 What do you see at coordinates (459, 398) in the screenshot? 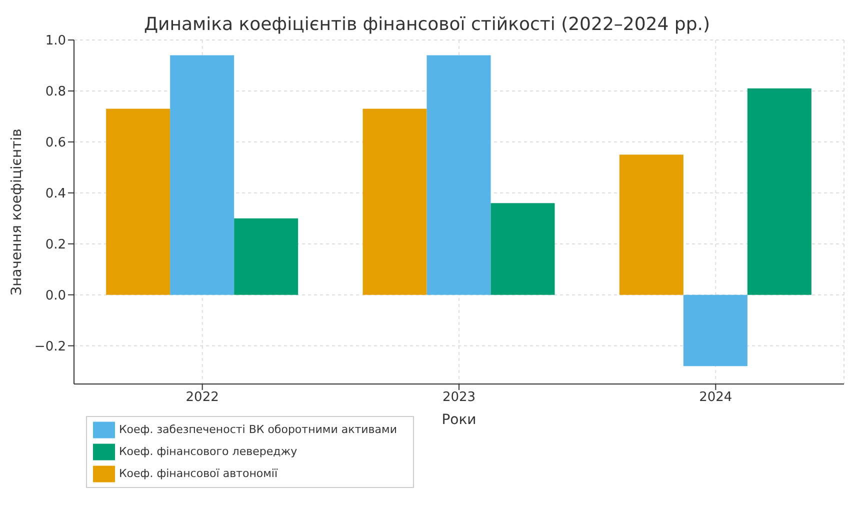
I see `x-tick-label: 2023` at bounding box center [459, 398].